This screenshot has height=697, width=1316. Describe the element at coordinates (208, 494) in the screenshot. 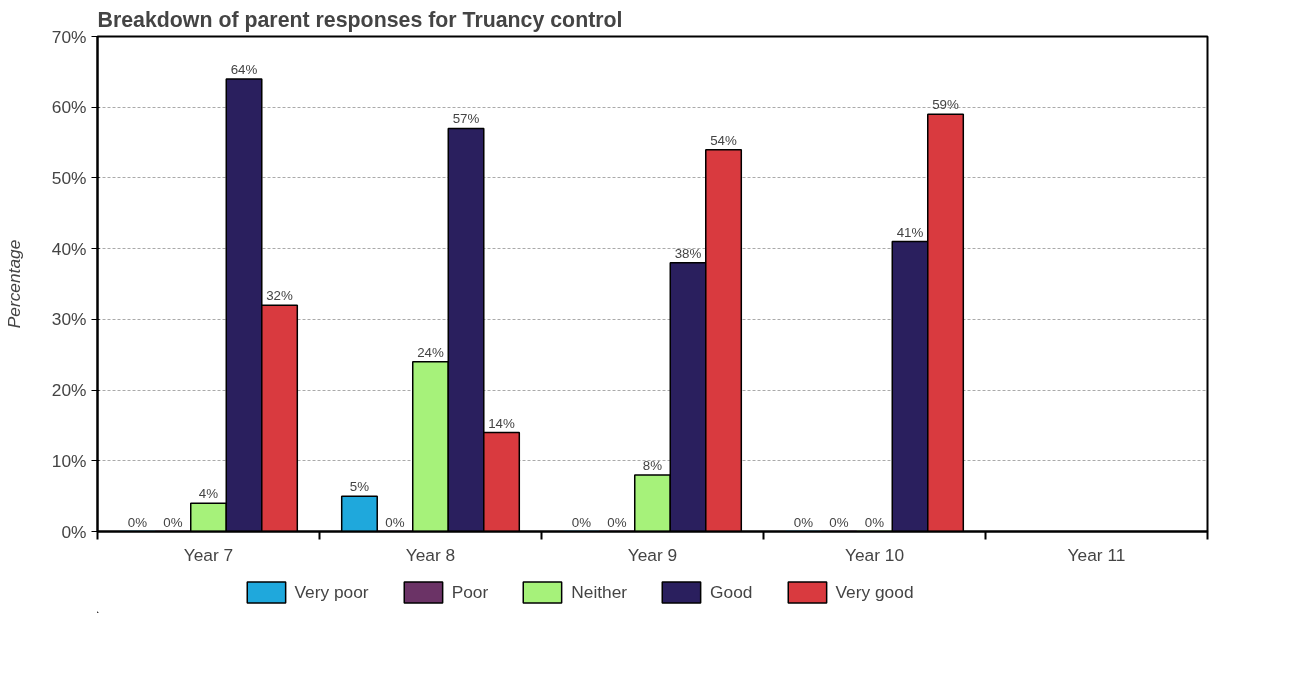

I see `data-label: 4%` at that location.